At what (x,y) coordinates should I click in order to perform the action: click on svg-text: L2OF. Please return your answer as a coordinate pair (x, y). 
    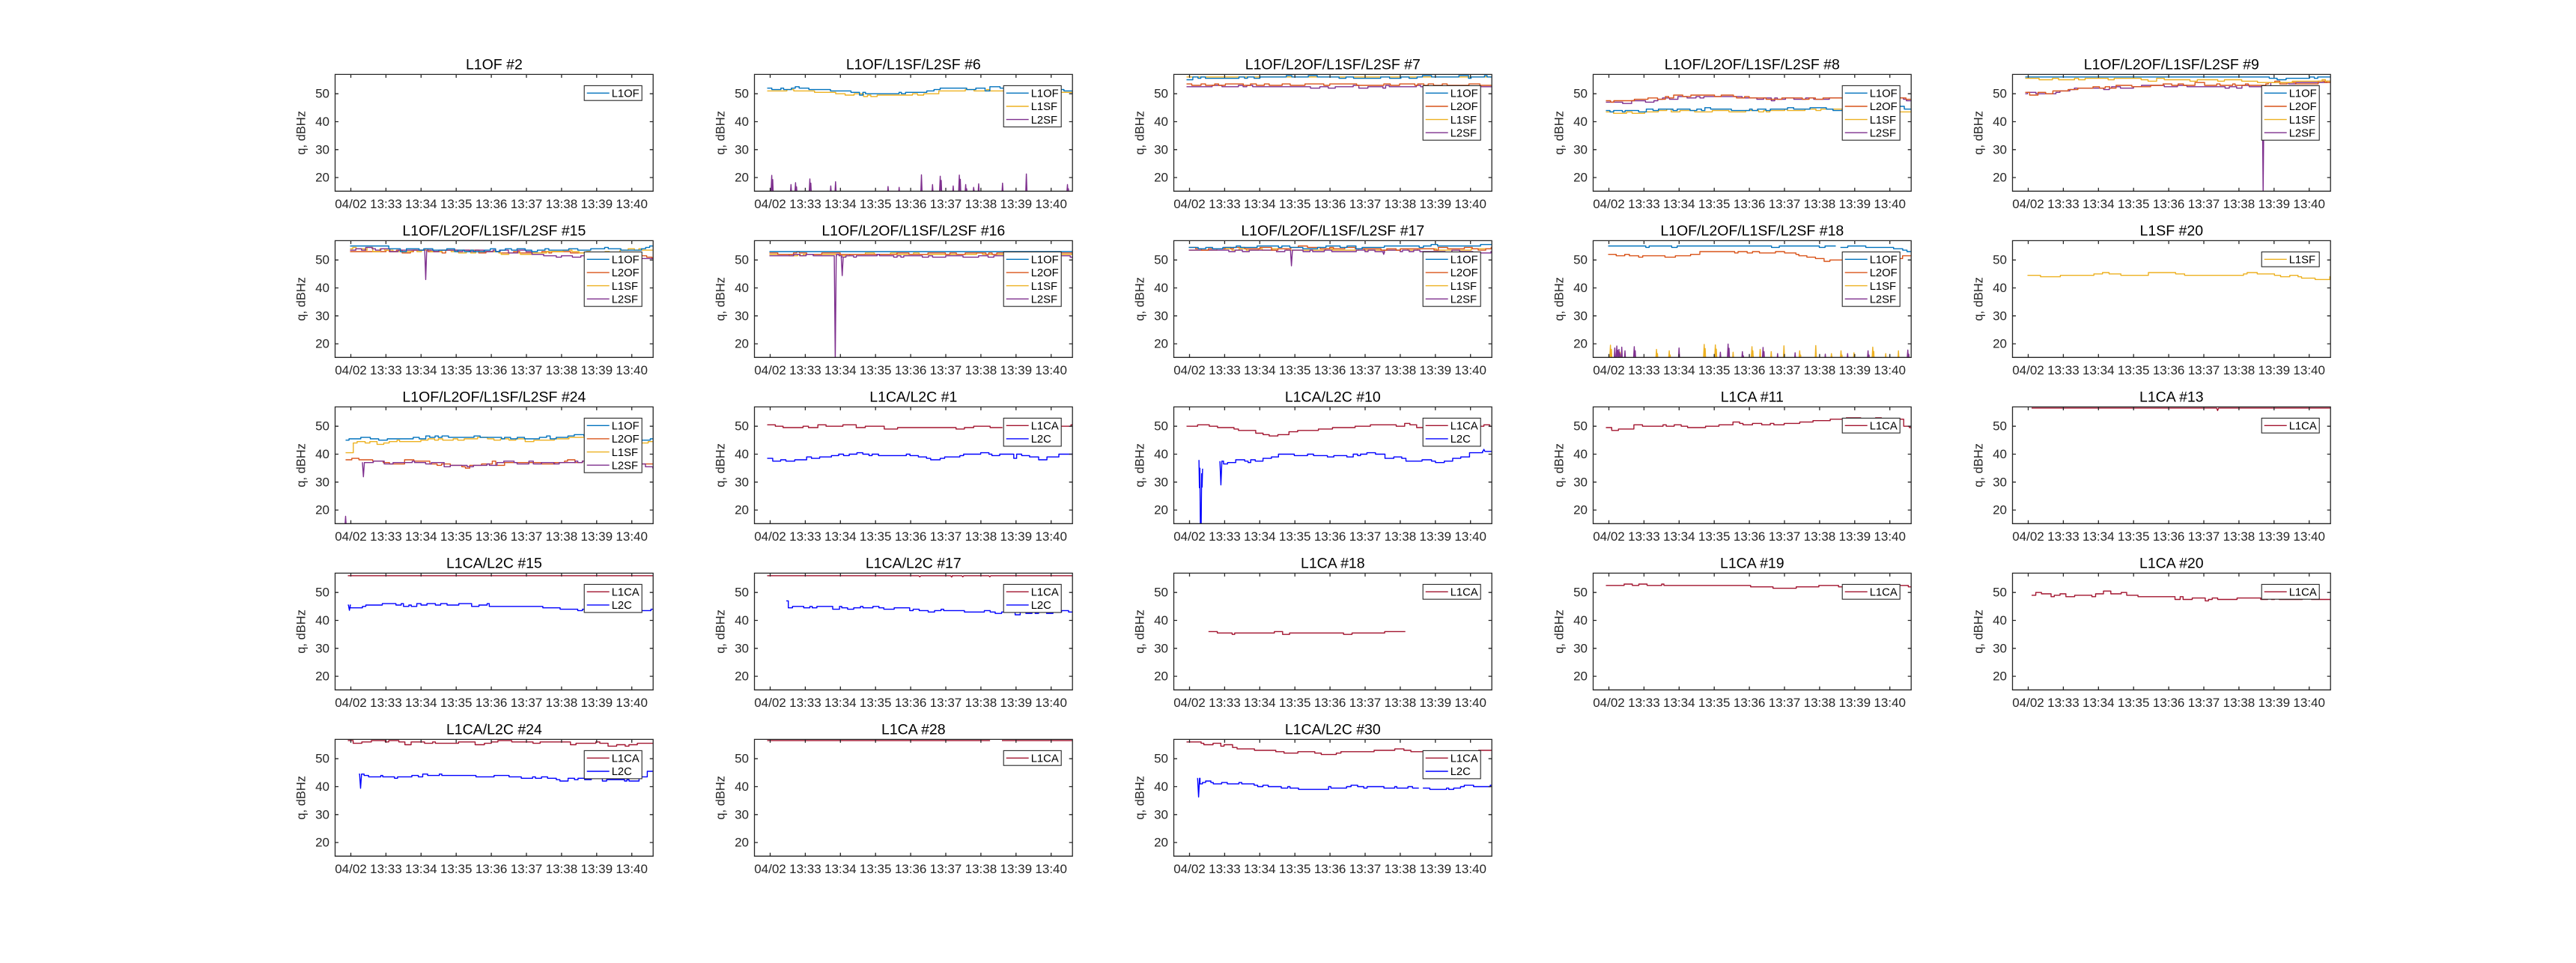
    Looking at the image, I should click on (1884, 107).